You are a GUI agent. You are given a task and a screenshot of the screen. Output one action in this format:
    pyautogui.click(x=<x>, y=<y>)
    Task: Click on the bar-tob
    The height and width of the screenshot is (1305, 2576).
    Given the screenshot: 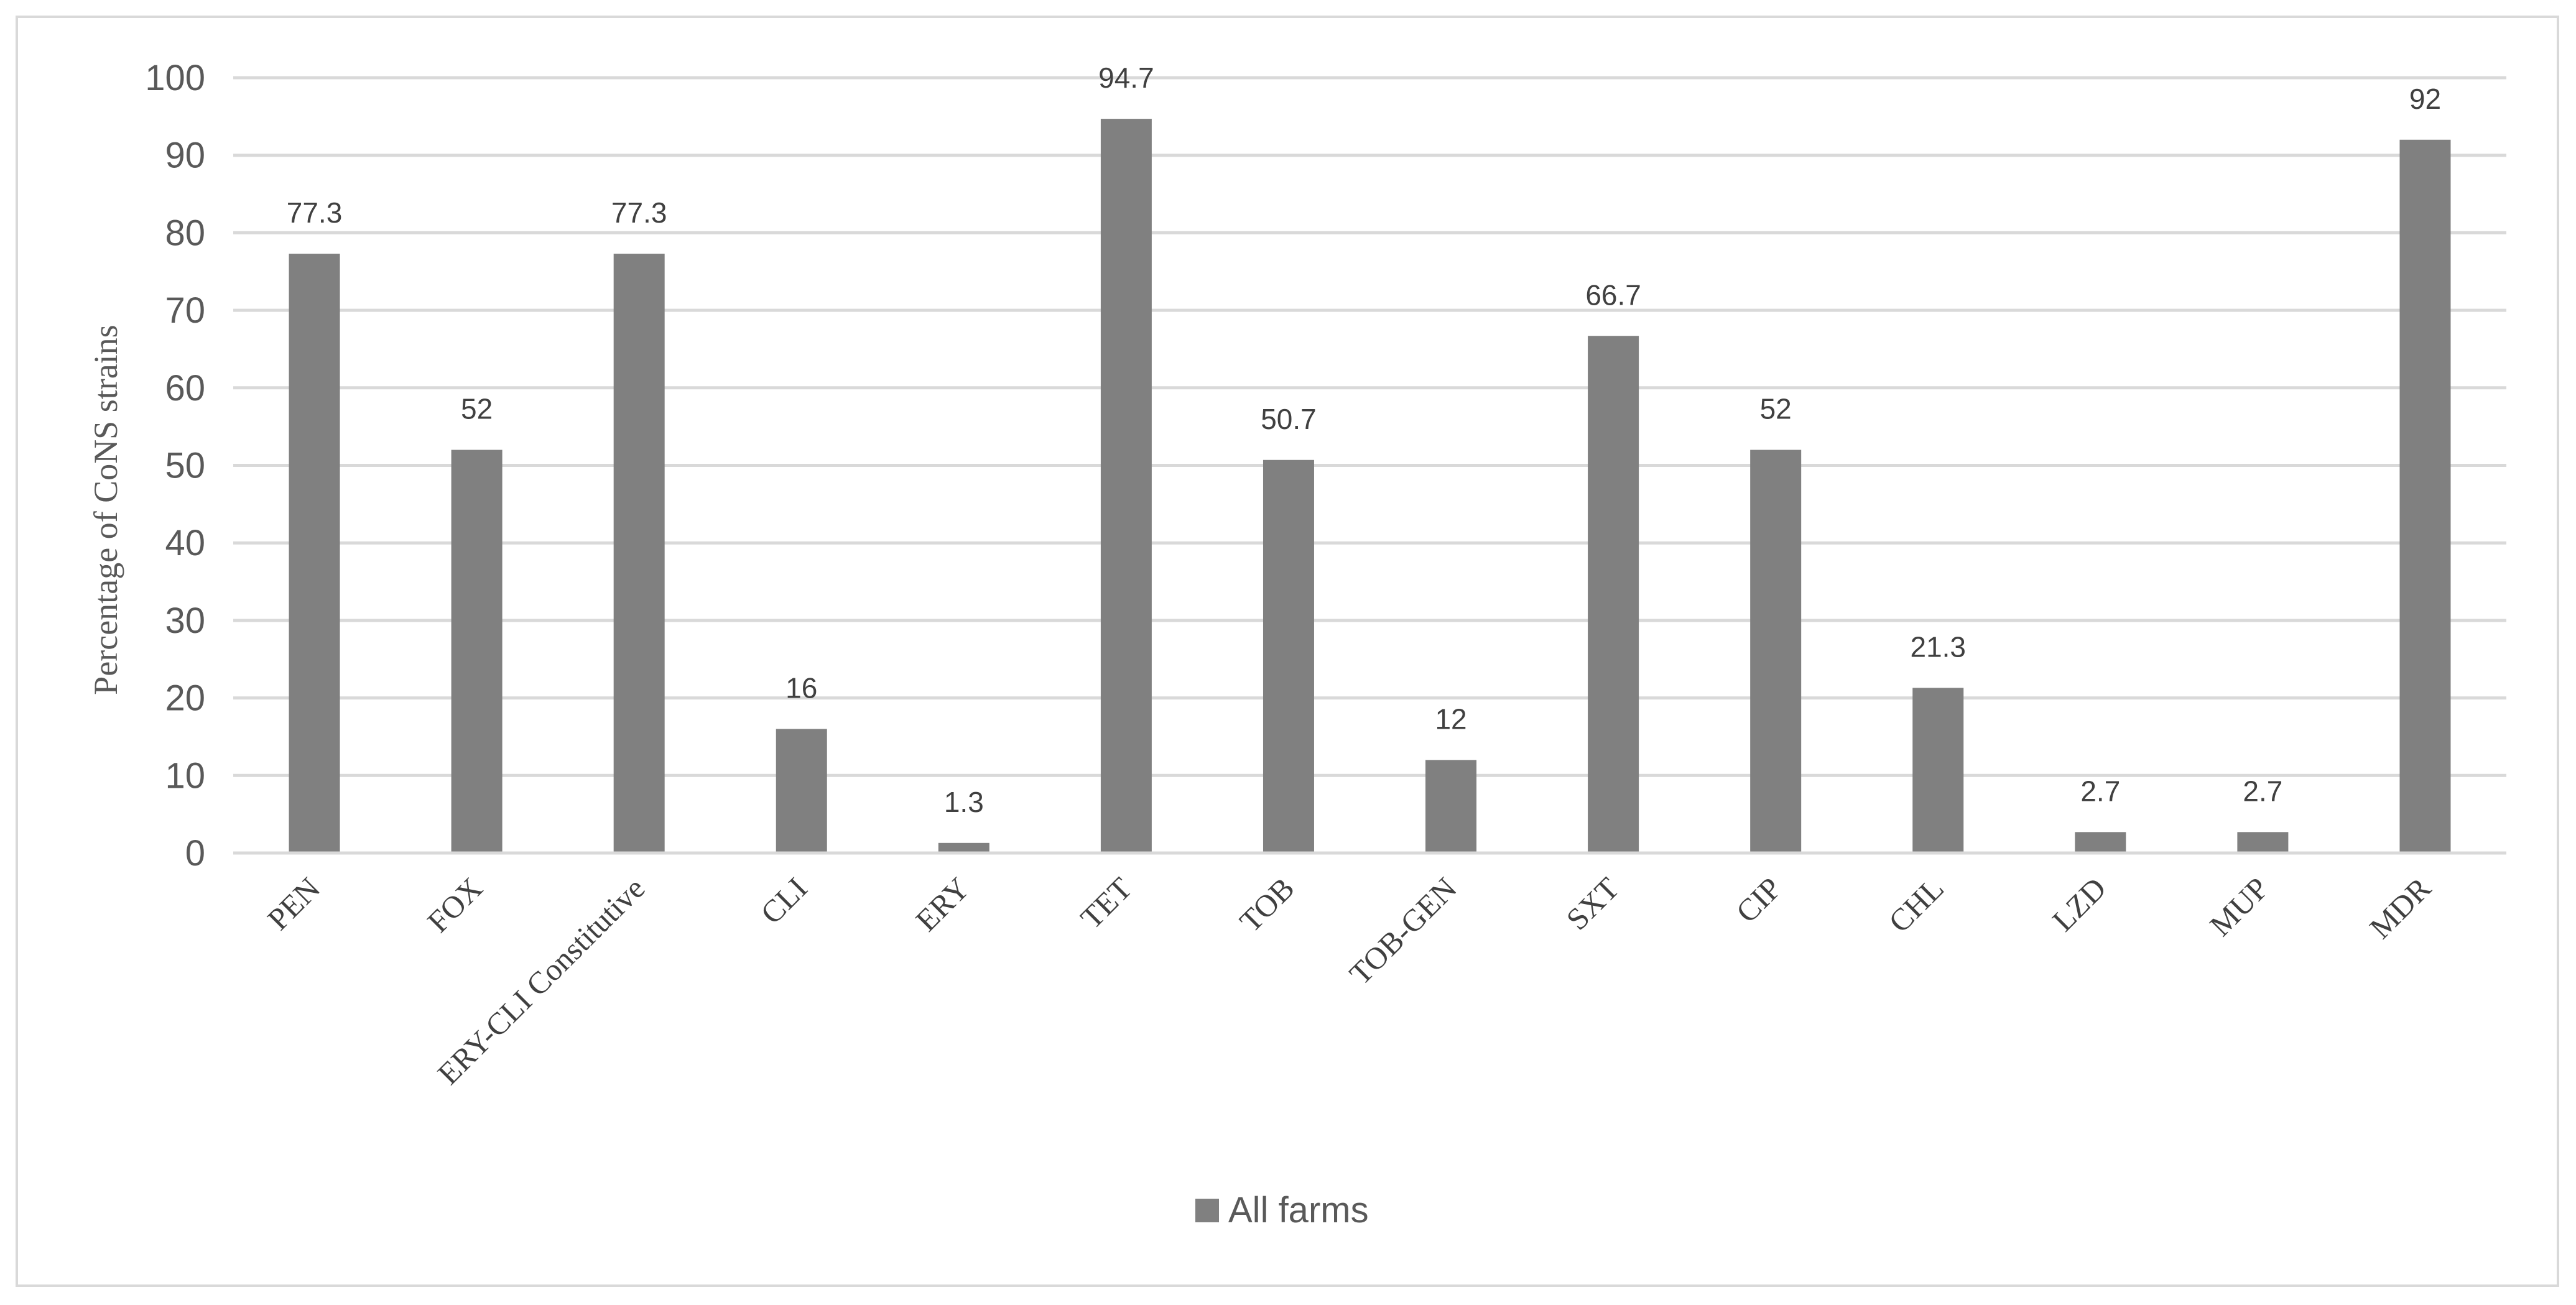 What is the action you would take?
    pyautogui.click(x=1289, y=656)
    